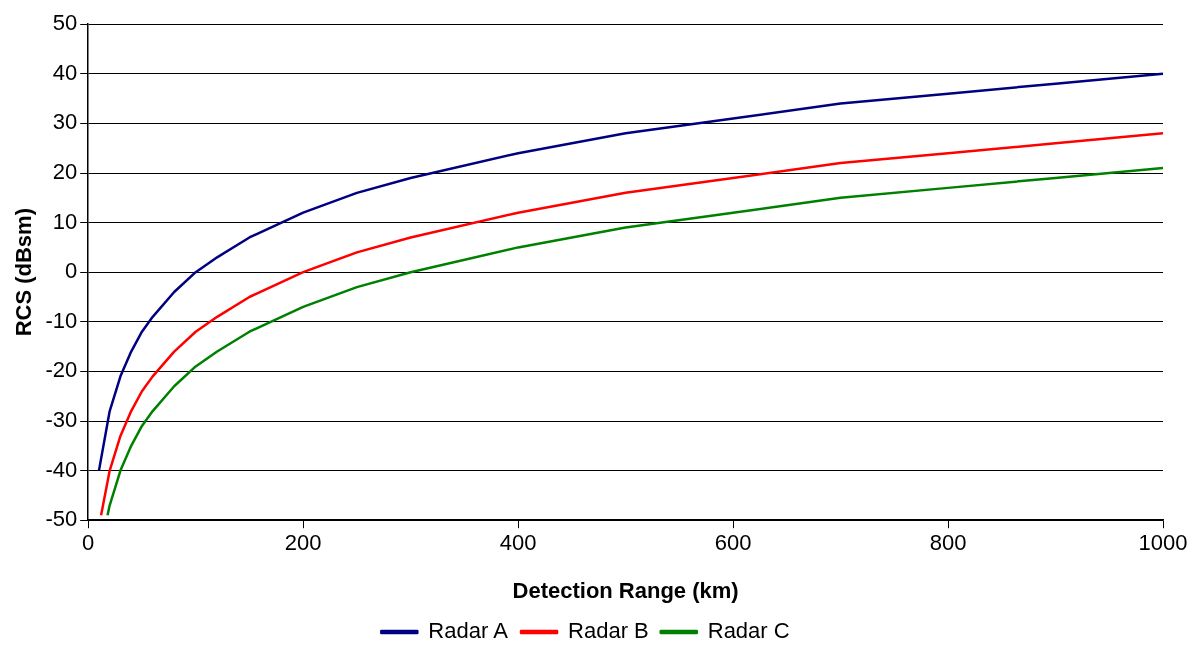 This screenshot has width=1201, height=661. Describe the element at coordinates (65, 221) in the screenshot. I see `y-tick-label: 10` at that location.